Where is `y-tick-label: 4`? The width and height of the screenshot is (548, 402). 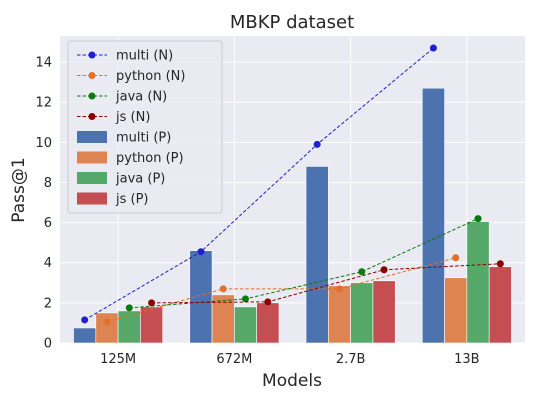 y-tick-label: 4 is located at coordinates (48, 263).